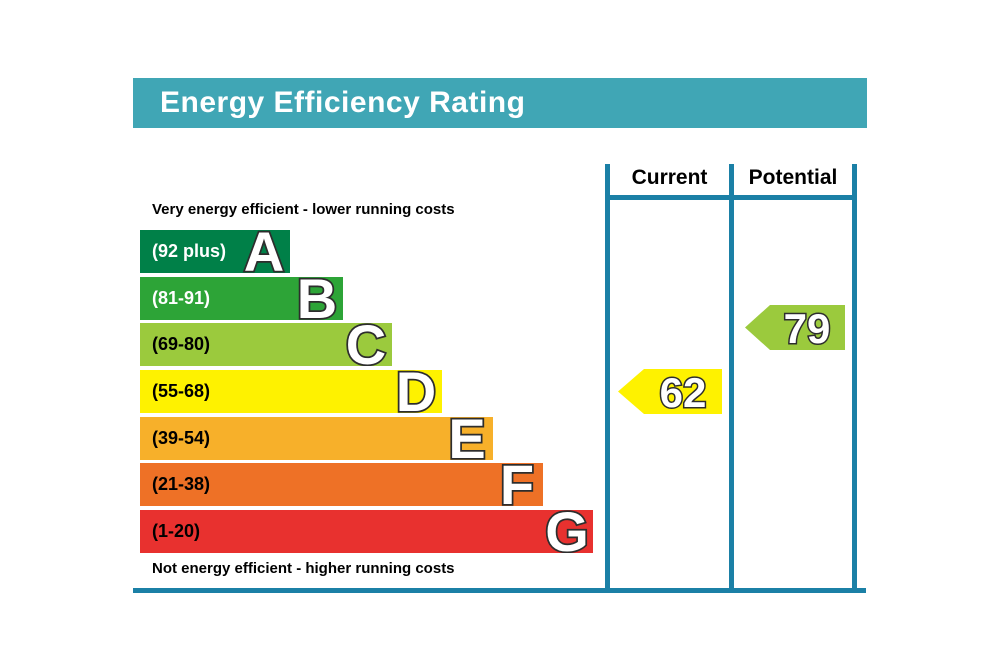 The width and height of the screenshot is (1000, 667). I want to click on page-title: Energy Efficiency Rating, so click(343, 102).